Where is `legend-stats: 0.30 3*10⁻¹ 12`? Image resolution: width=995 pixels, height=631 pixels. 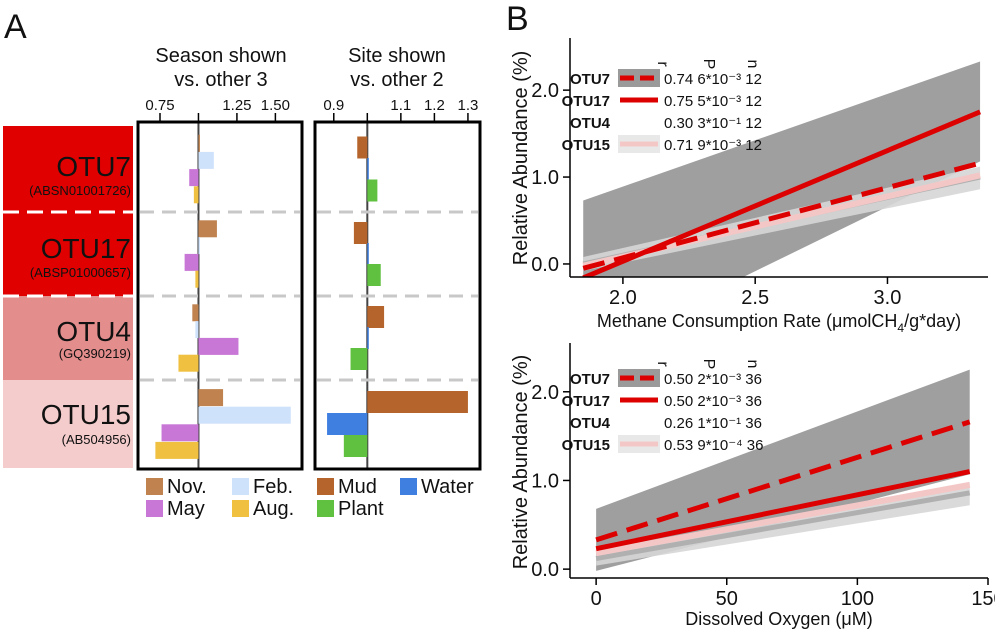 legend-stats: 0.30 3*10⁻¹ 12 is located at coordinates (713, 123).